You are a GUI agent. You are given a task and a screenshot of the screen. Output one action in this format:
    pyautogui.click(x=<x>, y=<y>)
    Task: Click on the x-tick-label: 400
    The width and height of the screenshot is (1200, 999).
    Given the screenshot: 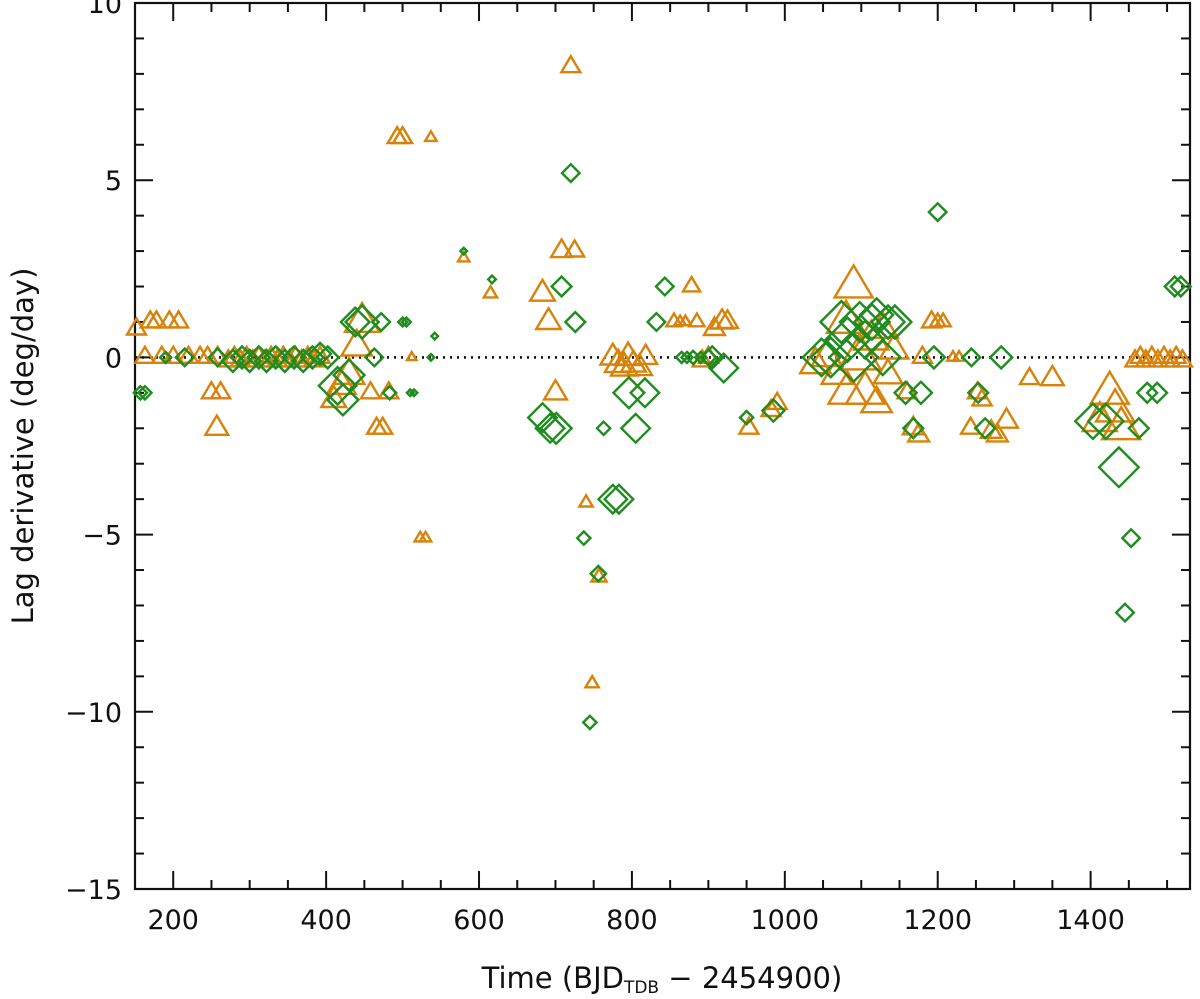 What is the action you would take?
    pyautogui.click(x=326, y=920)
    